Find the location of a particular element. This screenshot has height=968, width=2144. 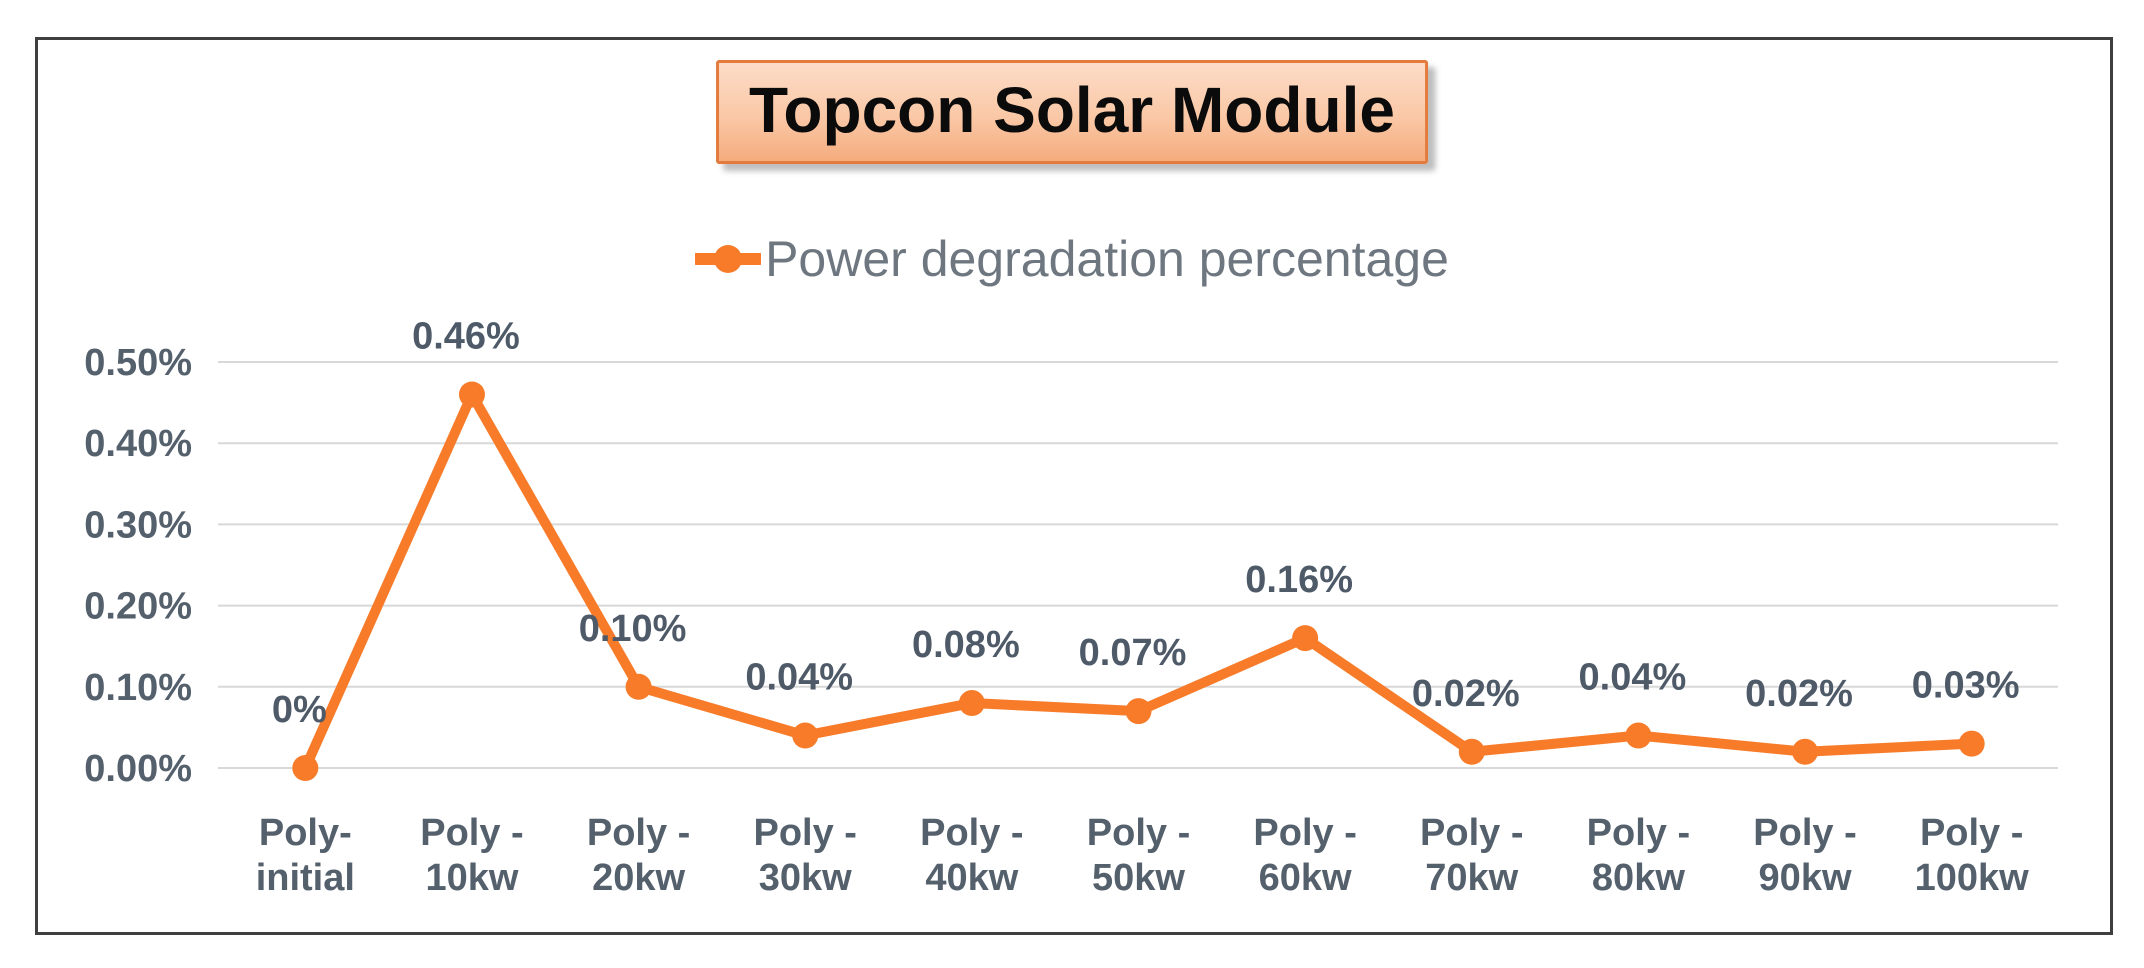

data-label: 0% is located at coordinates (299, 710).